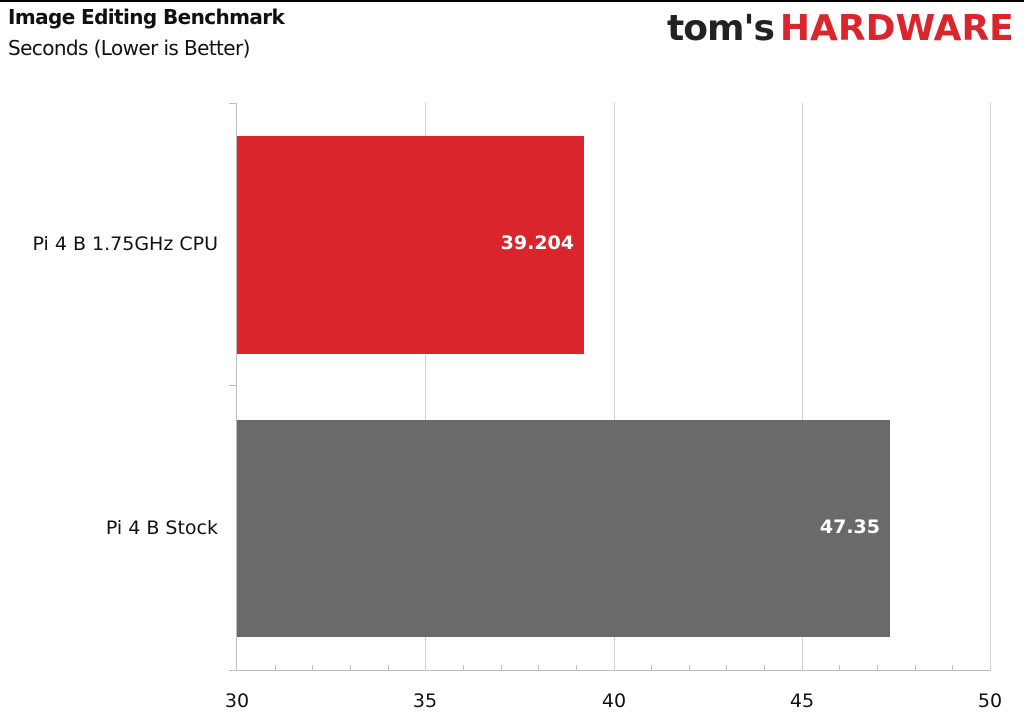 Image resolution: width=1024 pixels, height=720 pixels. What do you see at coordinates (512, 1) in the screenshot?
I see `top-border` at bounding box center [512, 1].